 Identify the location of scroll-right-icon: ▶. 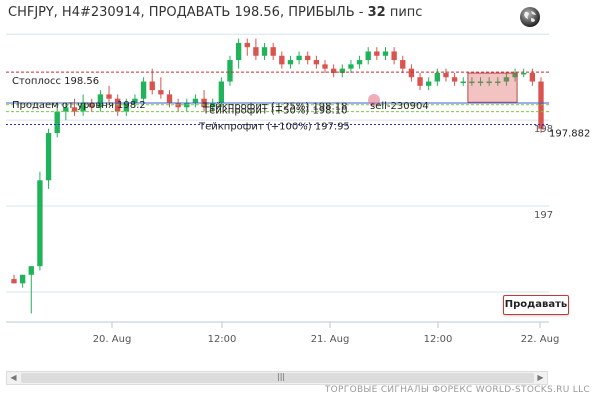
(540, 377).